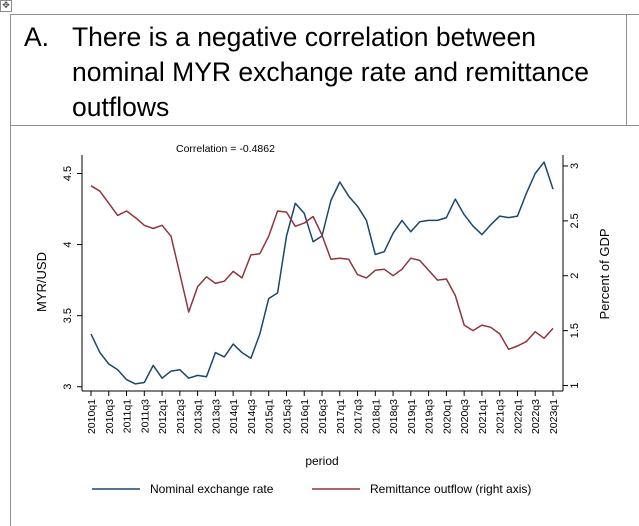 Image resolution: width=639 pixels, height=526 pixels. Describe the element at coordinates (252, 416) in the screenshot. I see `x-tick-label: 2014q3` at that location.